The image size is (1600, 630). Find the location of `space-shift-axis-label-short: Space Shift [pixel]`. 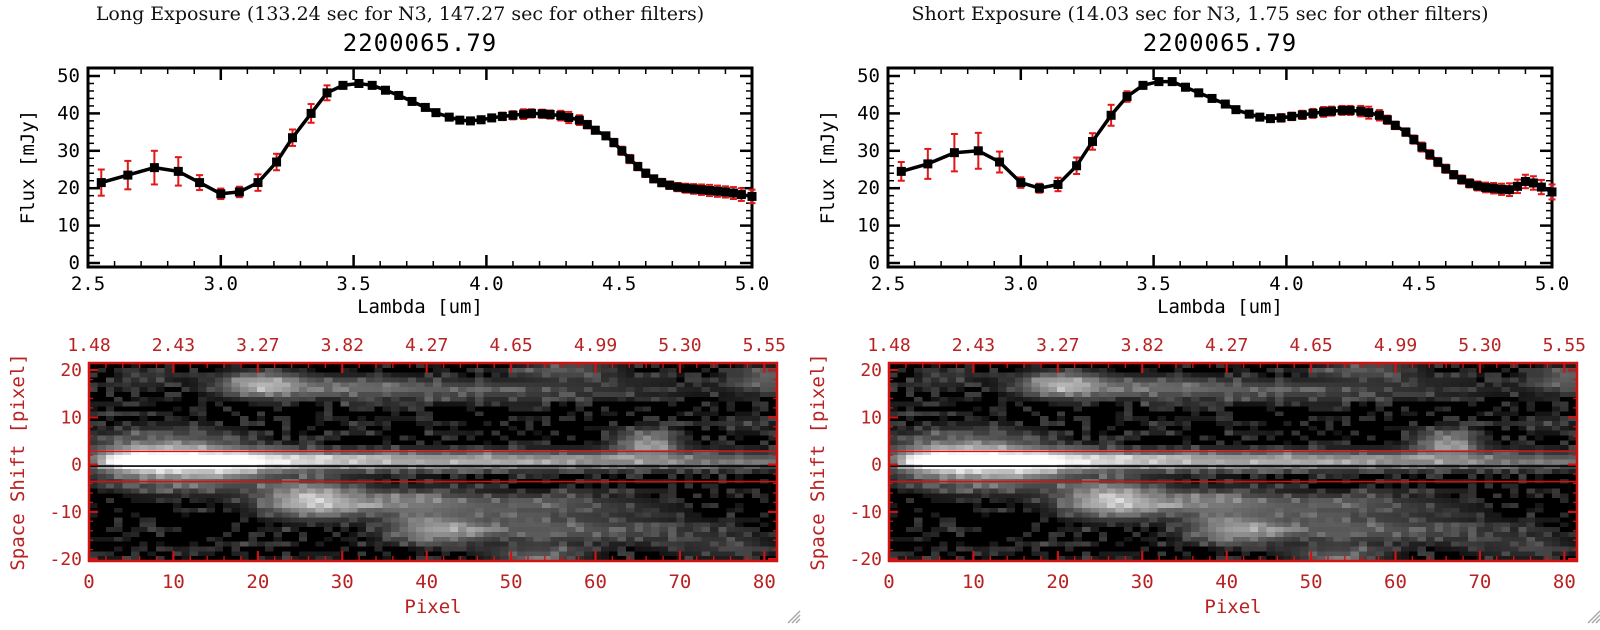

space-shift-axis-label-short: Space Shift [pixel] is located at coordinates (818, 462).